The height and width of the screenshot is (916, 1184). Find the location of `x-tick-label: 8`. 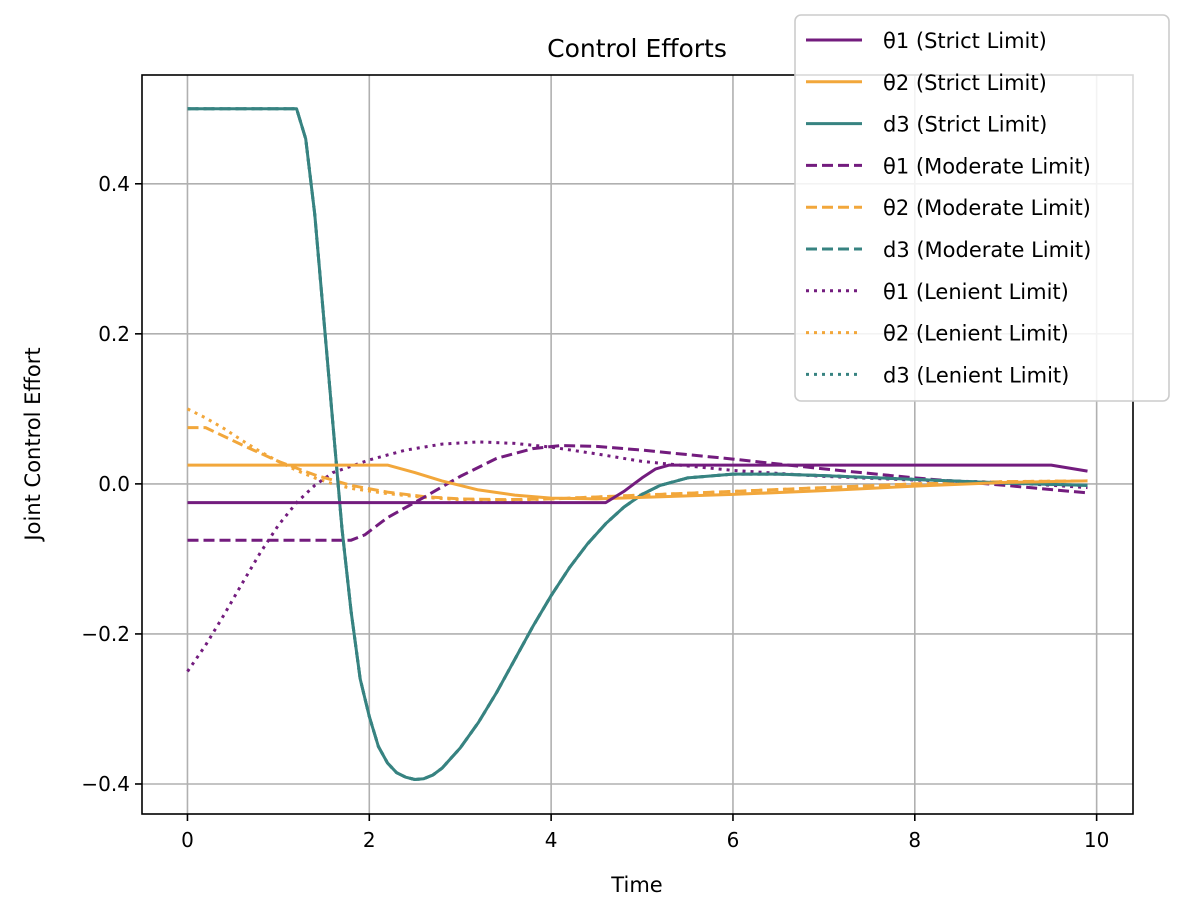

x-tick-label: 8 is located at coordinates (914, 840).